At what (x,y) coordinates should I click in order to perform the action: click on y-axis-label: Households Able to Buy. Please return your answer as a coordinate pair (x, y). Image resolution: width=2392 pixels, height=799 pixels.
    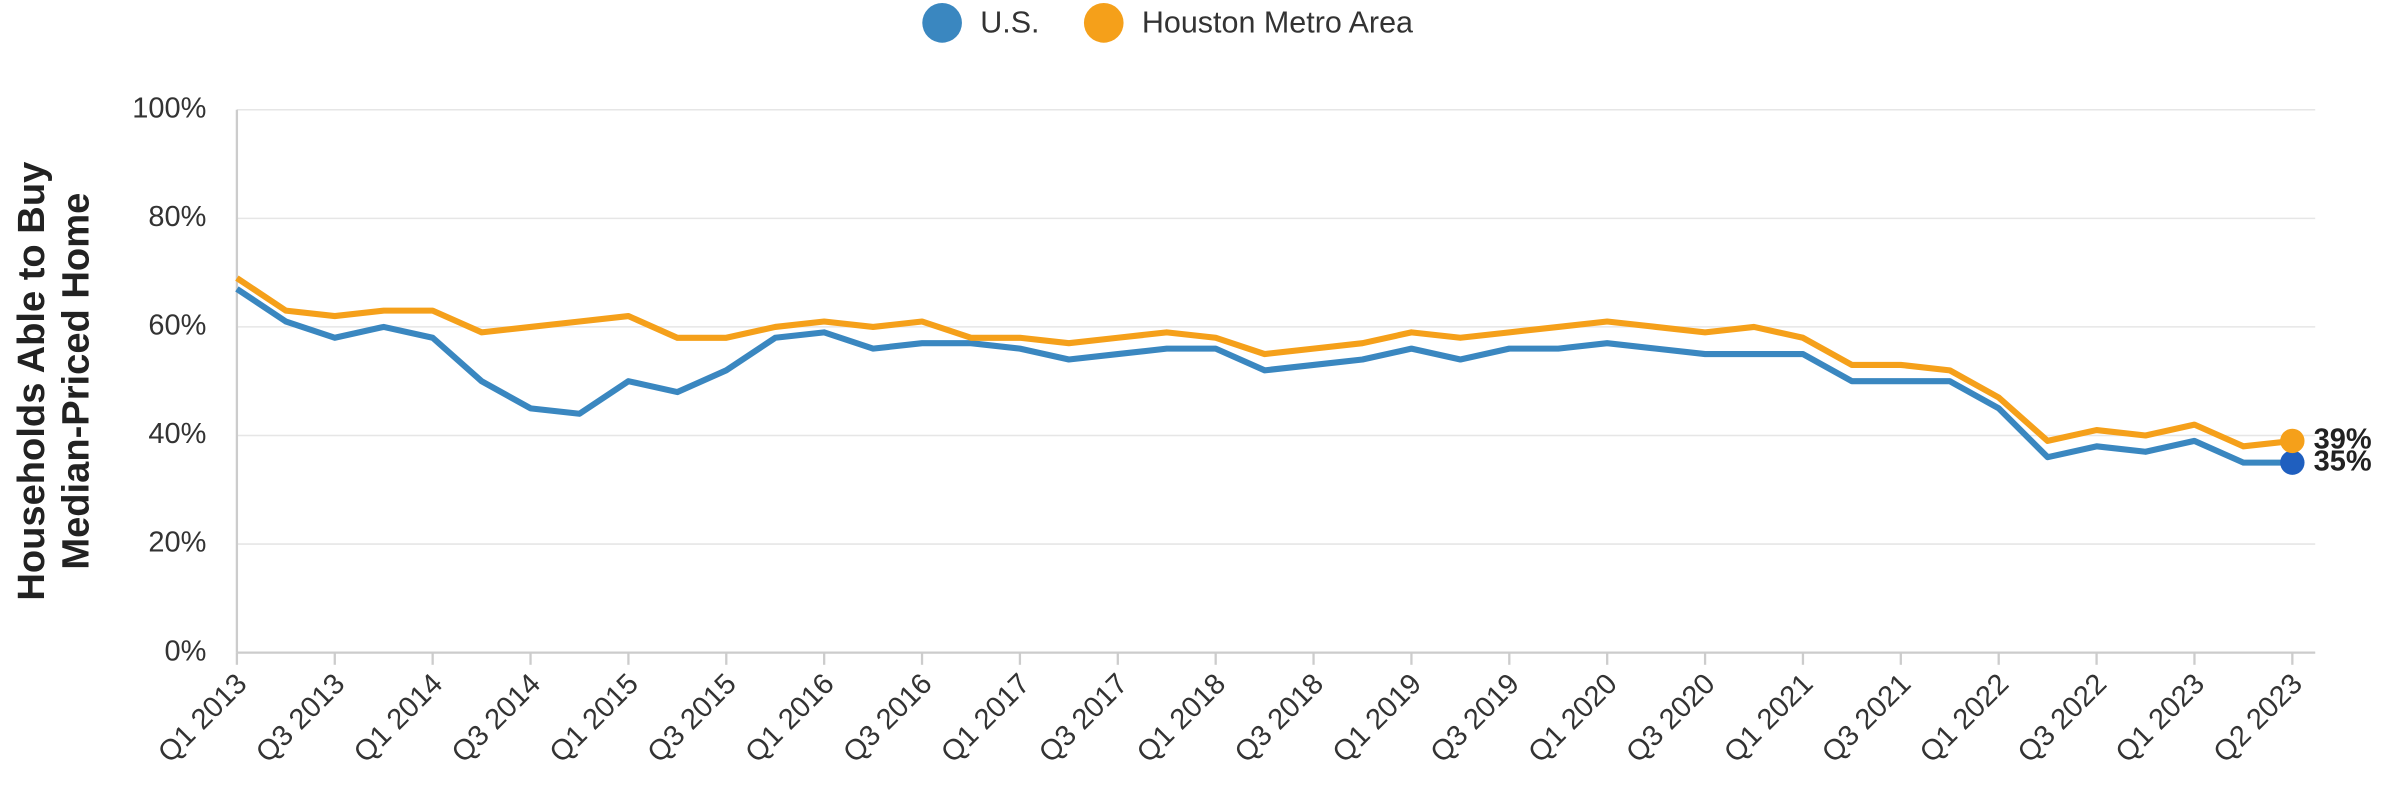
    Looking at the image, I should click on (31, 381).